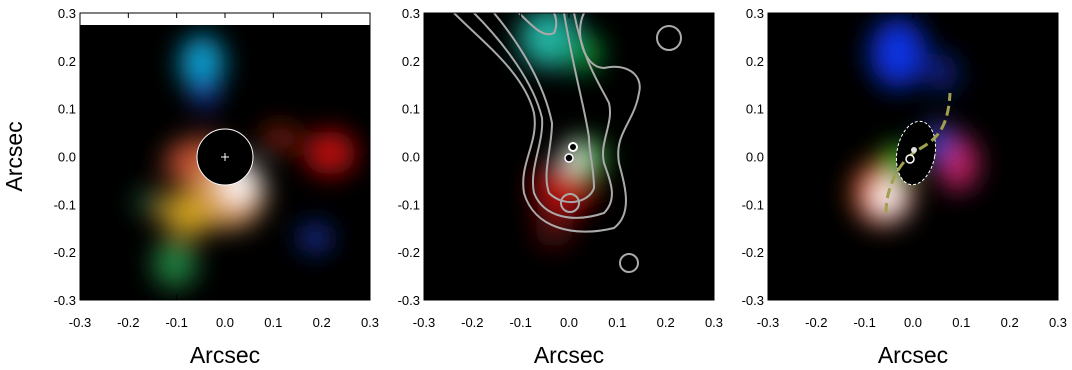  I want to click on y-axis-label: Arcsec, so click(14, 156).